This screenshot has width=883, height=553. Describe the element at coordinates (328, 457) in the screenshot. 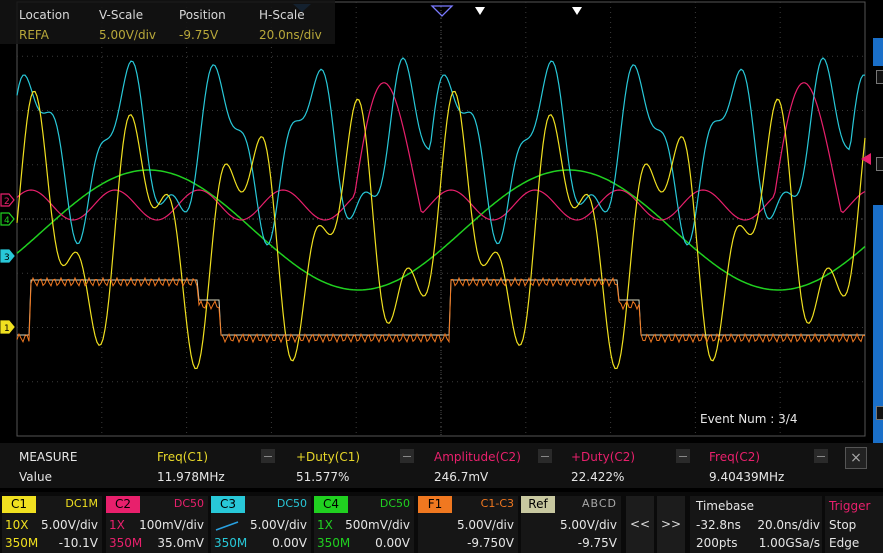

I see `measure-label-2: +Duty(C1)` at that location.